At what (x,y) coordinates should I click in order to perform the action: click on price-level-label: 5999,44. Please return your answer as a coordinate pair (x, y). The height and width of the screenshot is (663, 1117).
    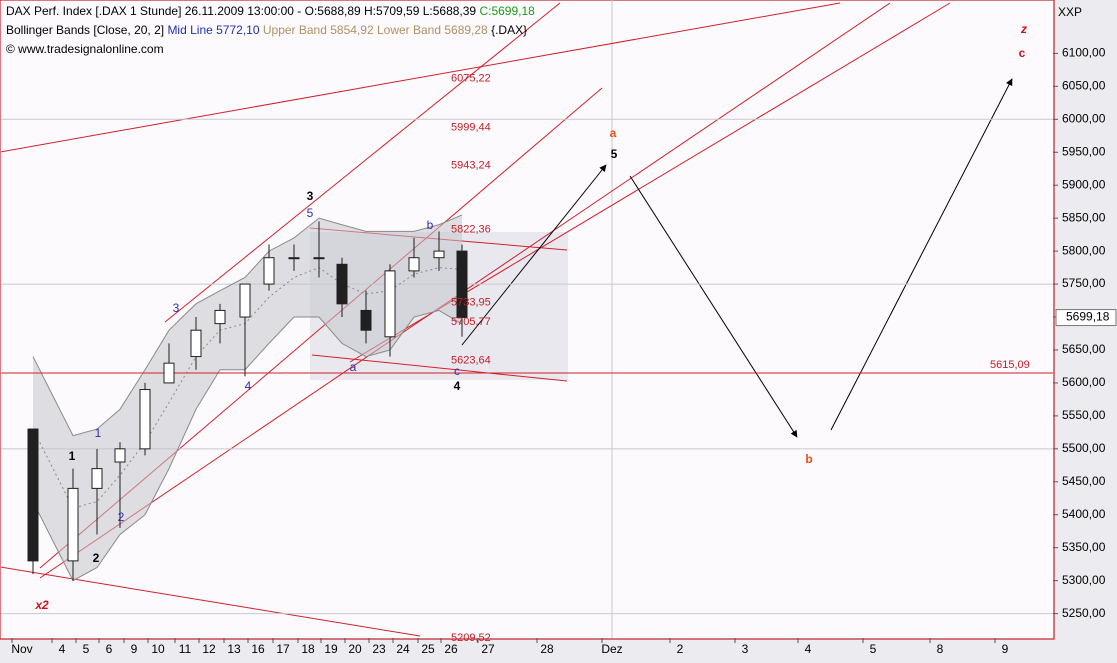
    Looking at the image, I should click on (471, 128).